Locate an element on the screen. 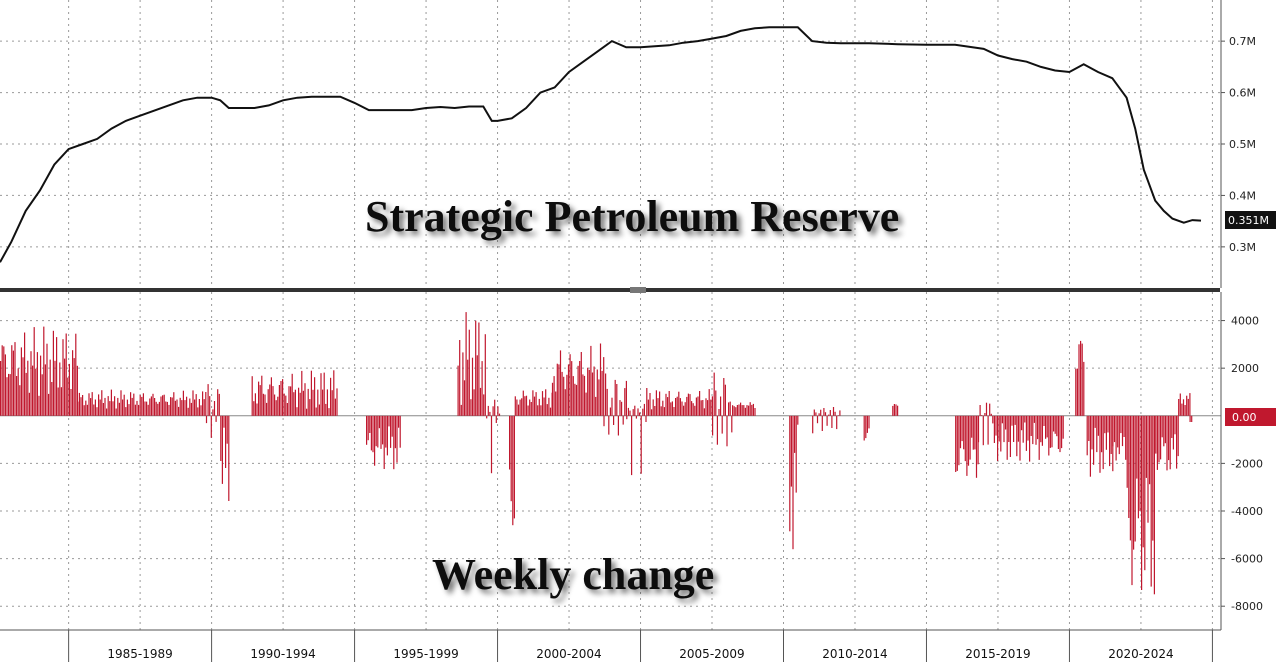 The height and width of the screenshot is (667, 1276). panel-separator-handle is located at coordinates (638, 290).